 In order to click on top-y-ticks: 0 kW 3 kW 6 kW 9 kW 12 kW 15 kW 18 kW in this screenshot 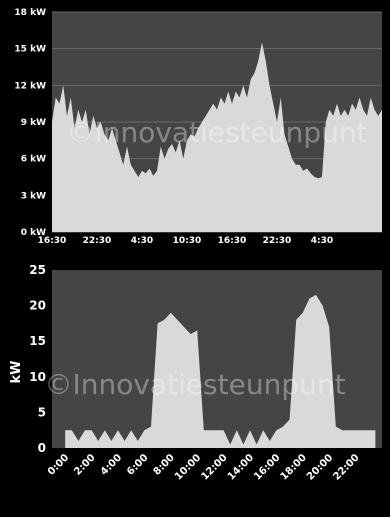, I will do `click(30, 123)`.